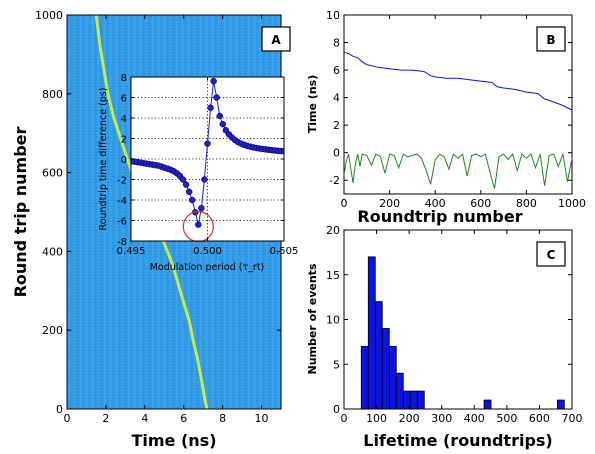  I want to click on panel-a-ytick-label: 1000, so click(49, 15).